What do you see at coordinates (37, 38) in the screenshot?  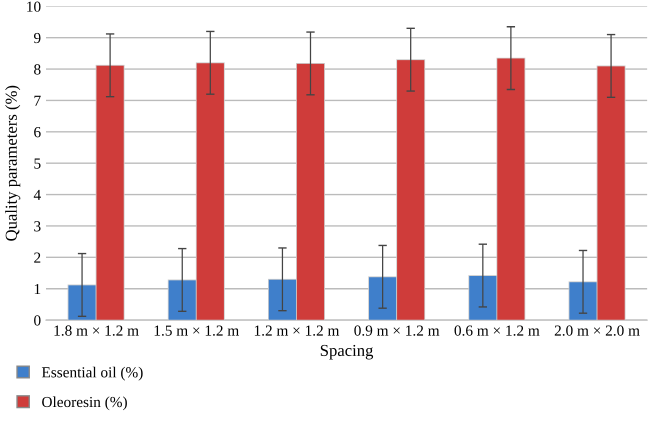 I see `y-tick-label: 9` at bounding box center [37, 38].